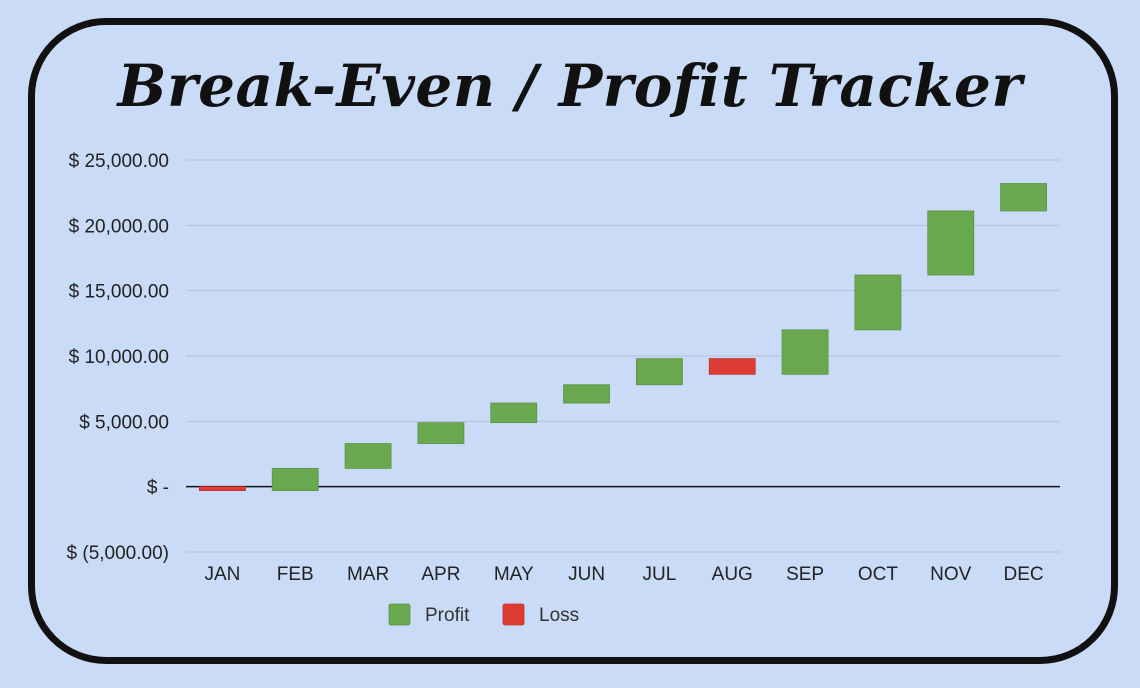 The height and width of the screenshot is (688, 1140). I want to click on bar-apr, so click(441, 433).